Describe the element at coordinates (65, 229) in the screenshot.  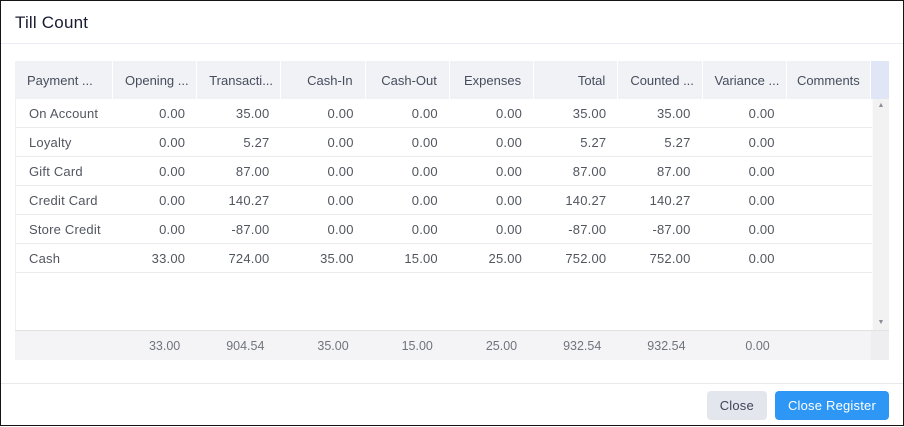
I see `table-cell: Store Credit` at that location.